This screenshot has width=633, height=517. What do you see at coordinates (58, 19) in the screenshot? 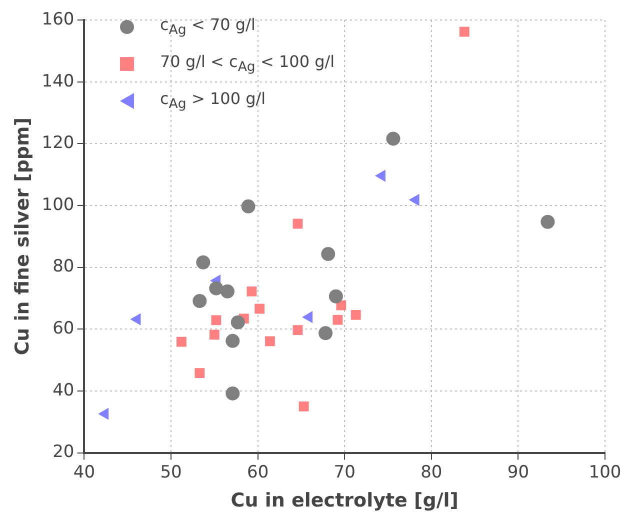
I see `y-tick-label: 160` at bounding box center [58, 19].